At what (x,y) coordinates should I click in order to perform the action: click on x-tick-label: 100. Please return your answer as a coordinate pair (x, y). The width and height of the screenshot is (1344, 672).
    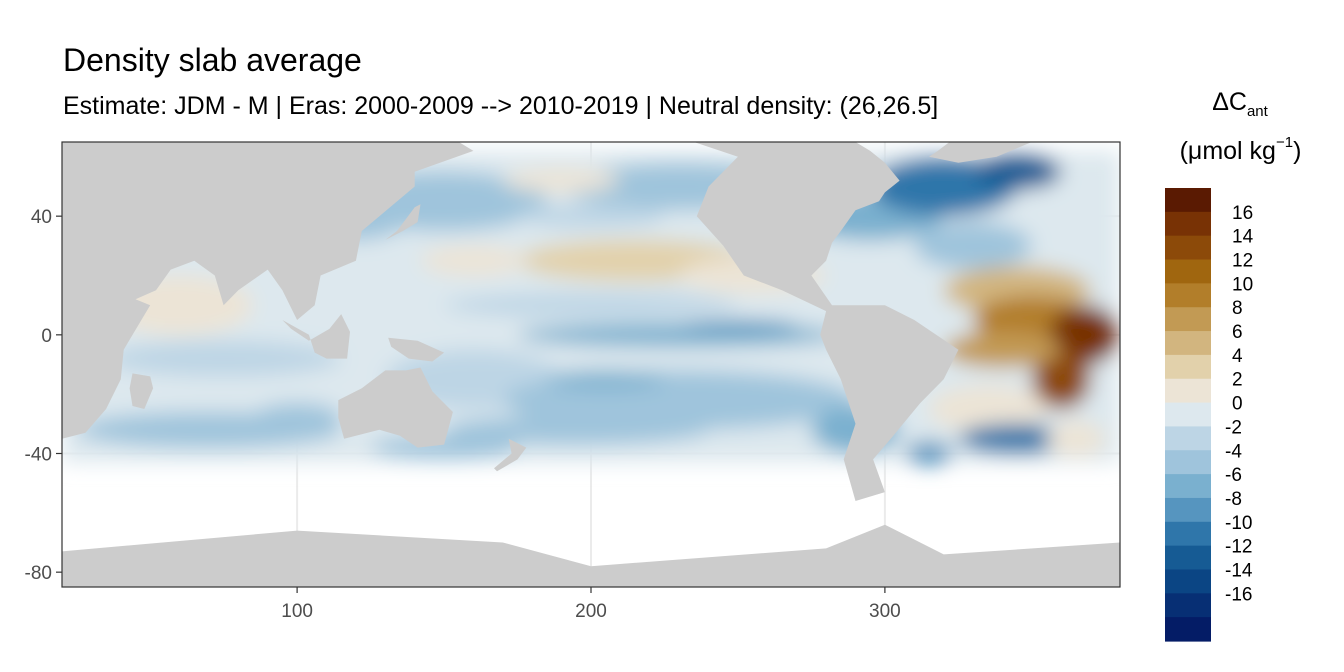
    Looking at the image, I should click on (297, 611).